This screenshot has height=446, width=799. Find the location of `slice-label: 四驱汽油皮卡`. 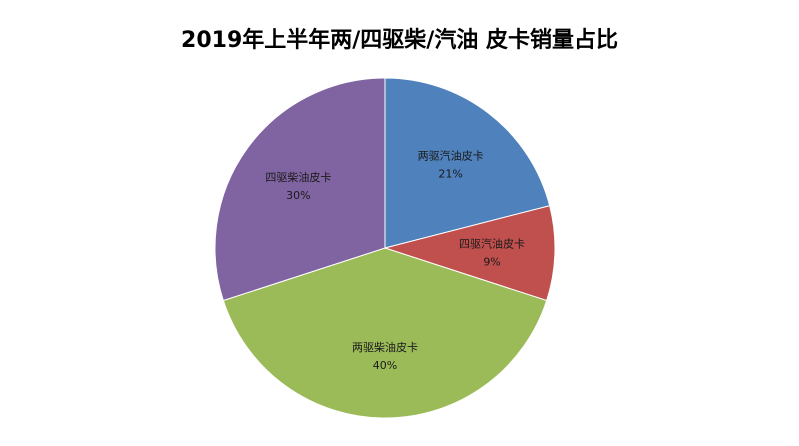

slice-label: 四驱汽油皮卡 is located at coordinates (492, 243).